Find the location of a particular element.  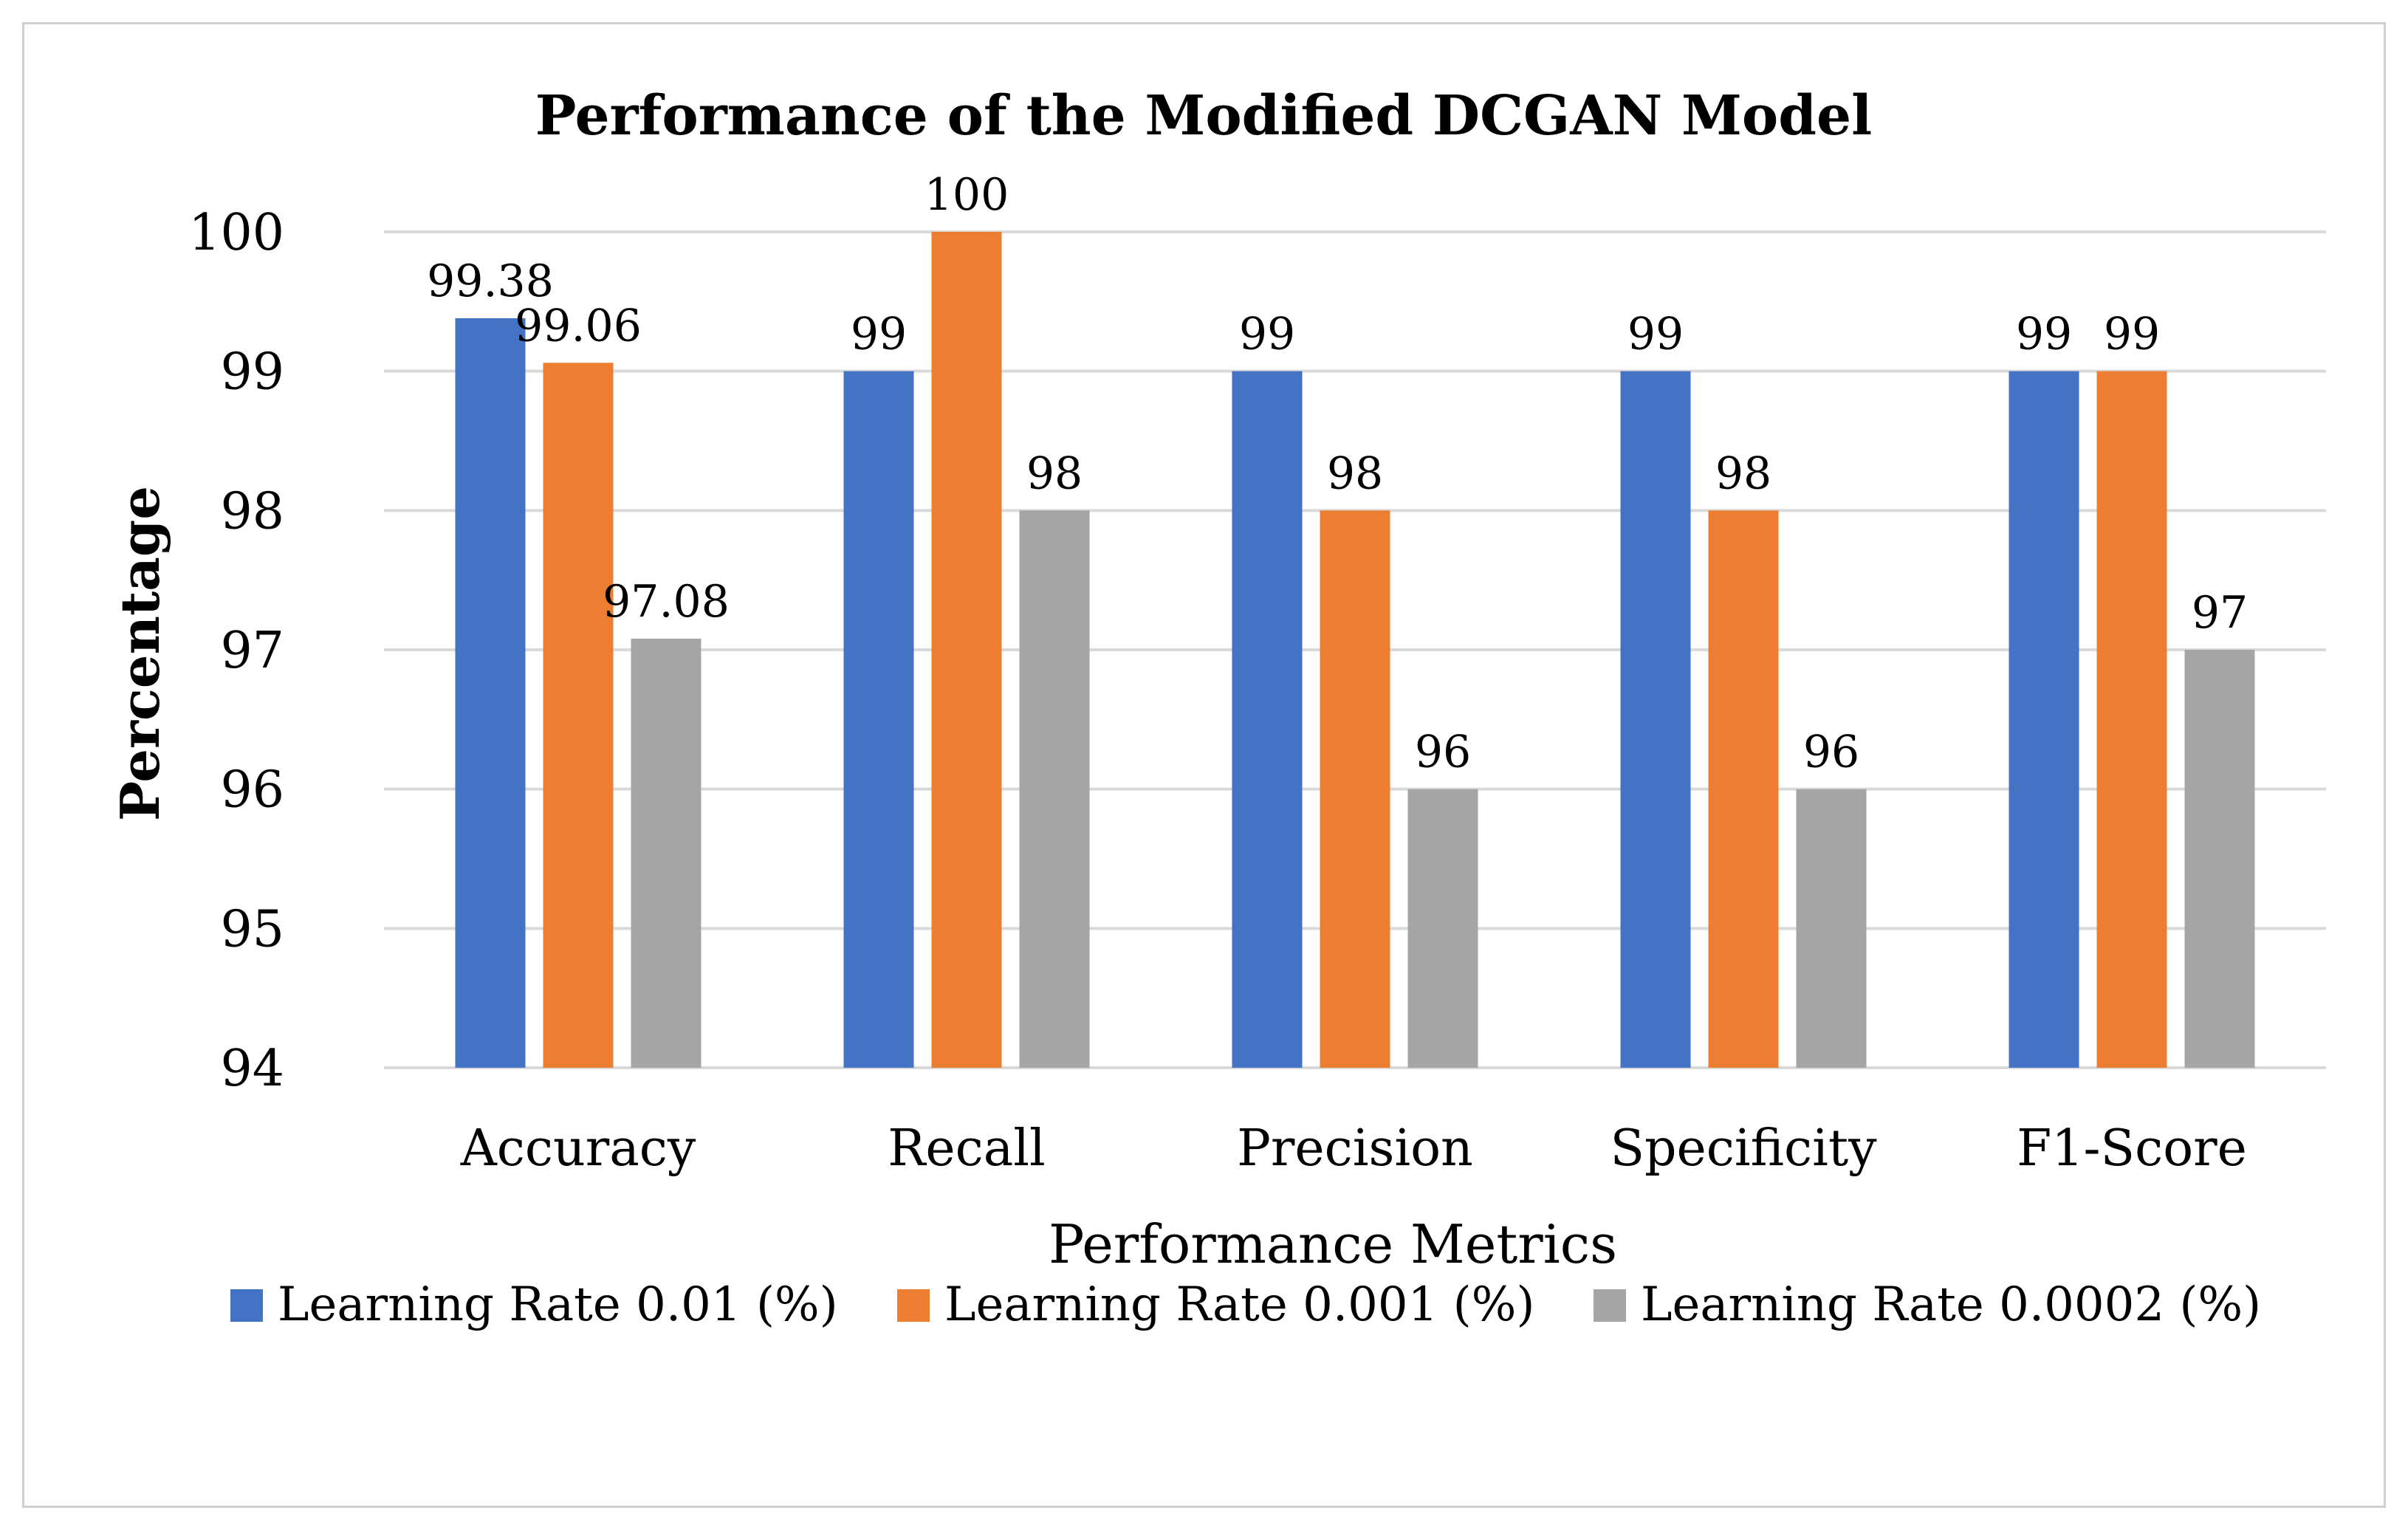

y-tick-labels: 94 95 96 97 98 99 100 is located at coordinates (236, 651).